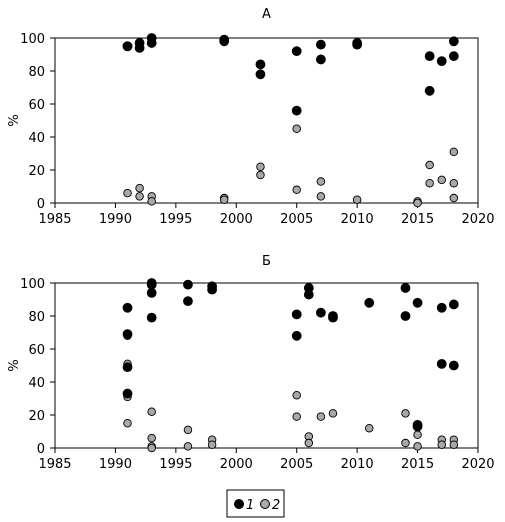 Image resolution: width=505 pixels, height=522 pixels. Describe the element at coordinates (36, 72) in the screenshot. I see `y-tick-label: 80` at that location.